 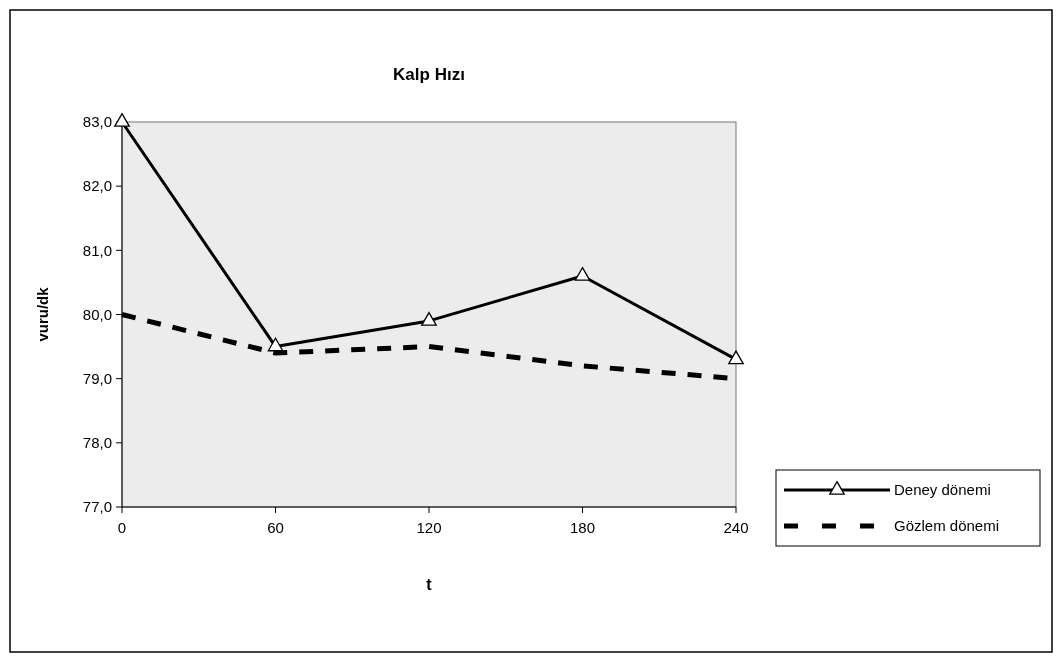 I want to click on x-tick-label: 60, so click(x=275, y=527).